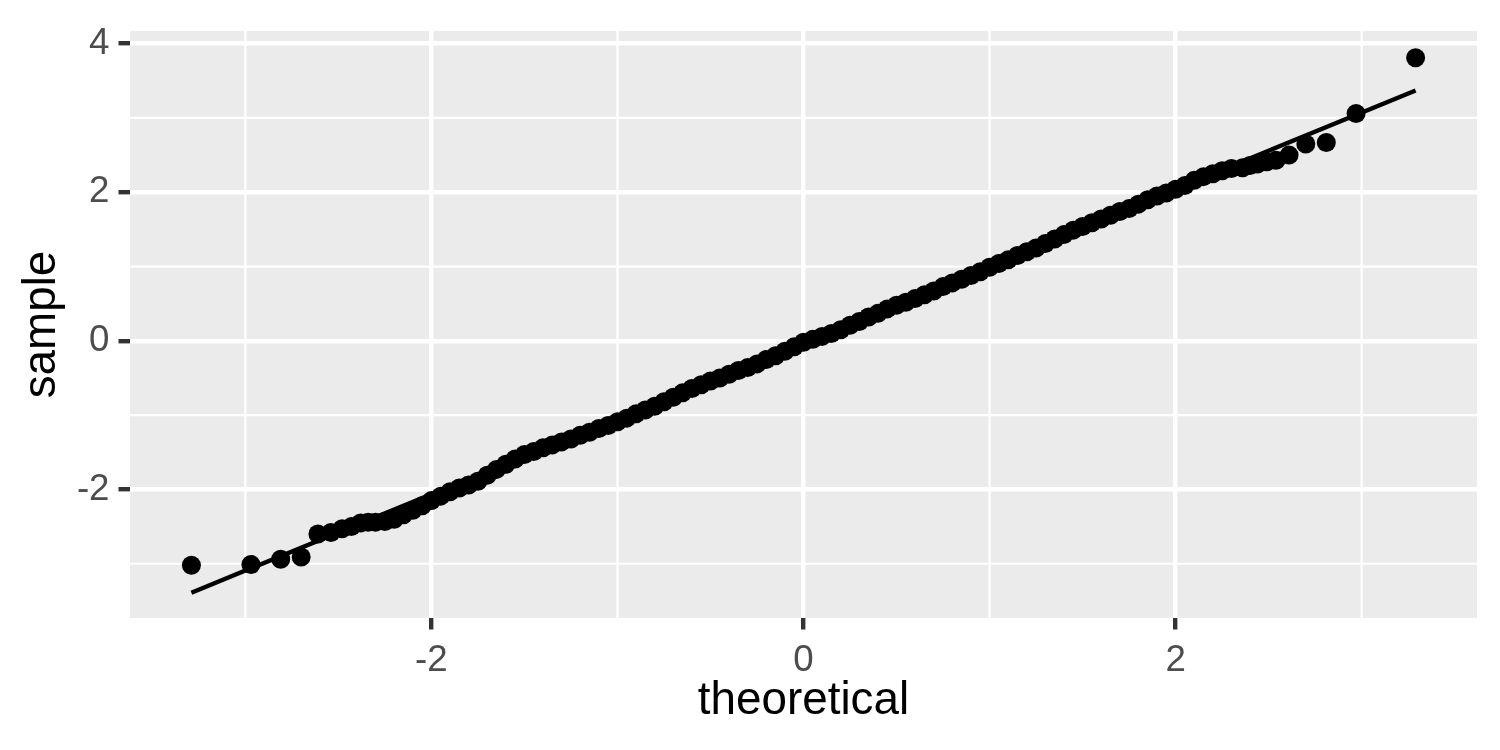 The image size is (1500, 750). What do you see at coordinates (1175, 658) in the screenshot?
I see `x-tick-label: 2` at bounding box center [1175, 658].